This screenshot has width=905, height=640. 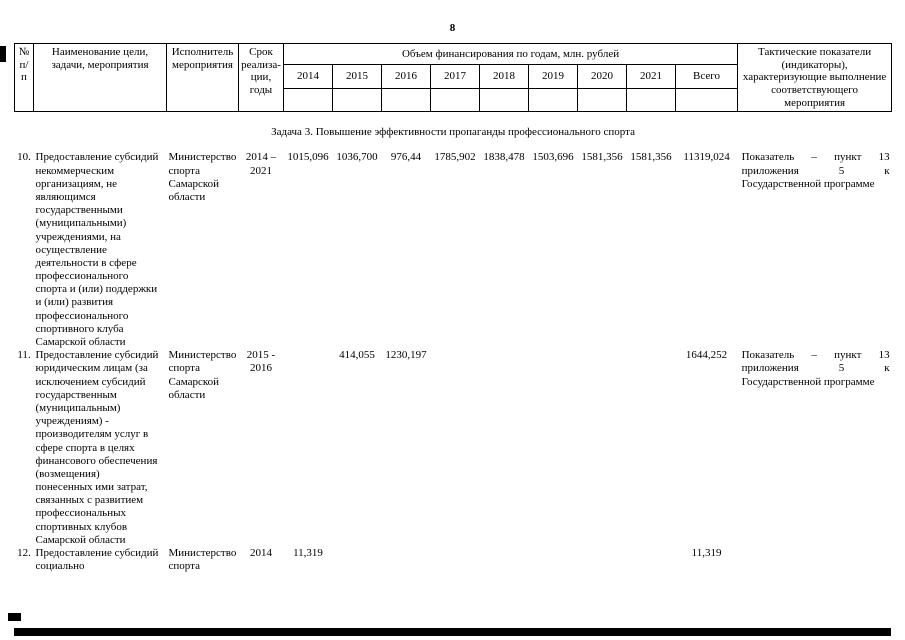 What do you see at coordinates (553, 76) in the screenshot?
I see `col-header-year-2019: 2019` at bounding box center [553, 76].